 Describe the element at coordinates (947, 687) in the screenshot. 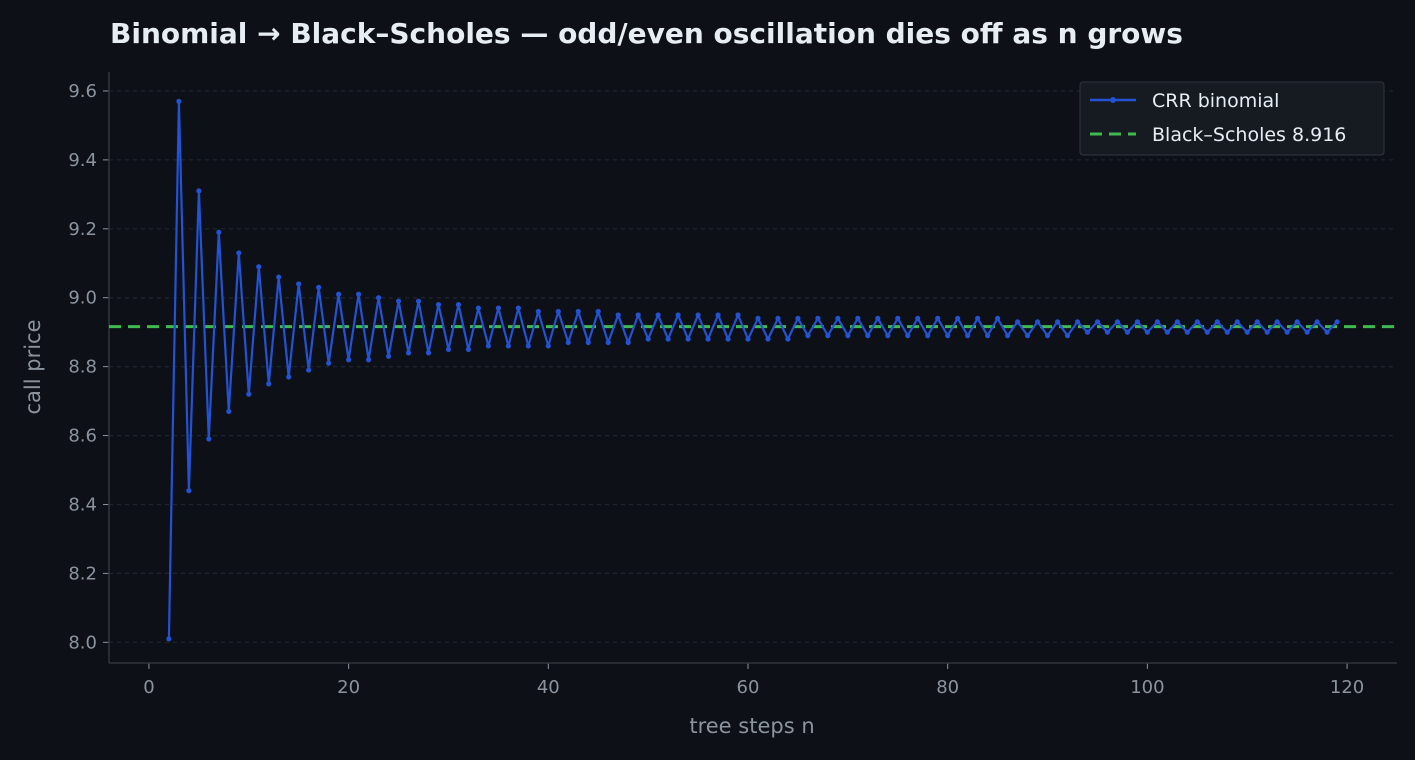

I see `x-tick-label: 80` at that location.